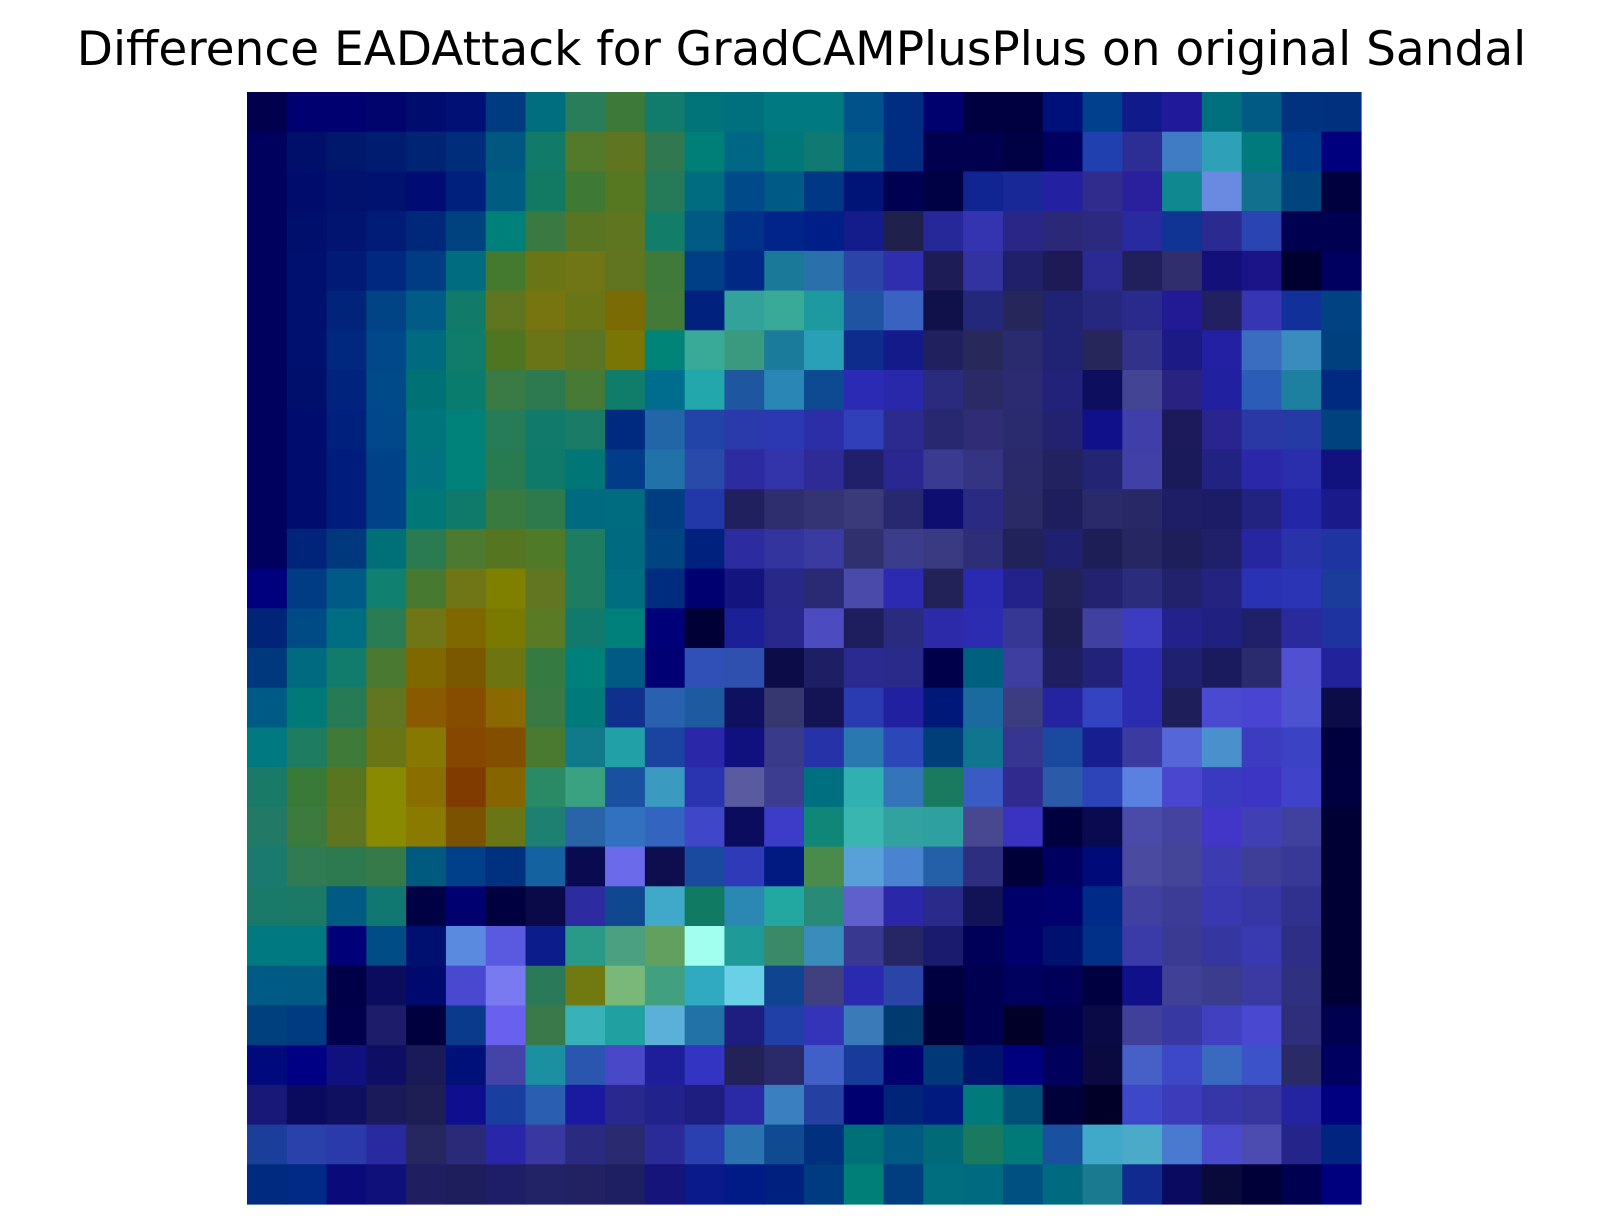 This screenshot has height=1231, width=1603. I want to click on heatmap-cell-r1-c16, so click(903, 152).